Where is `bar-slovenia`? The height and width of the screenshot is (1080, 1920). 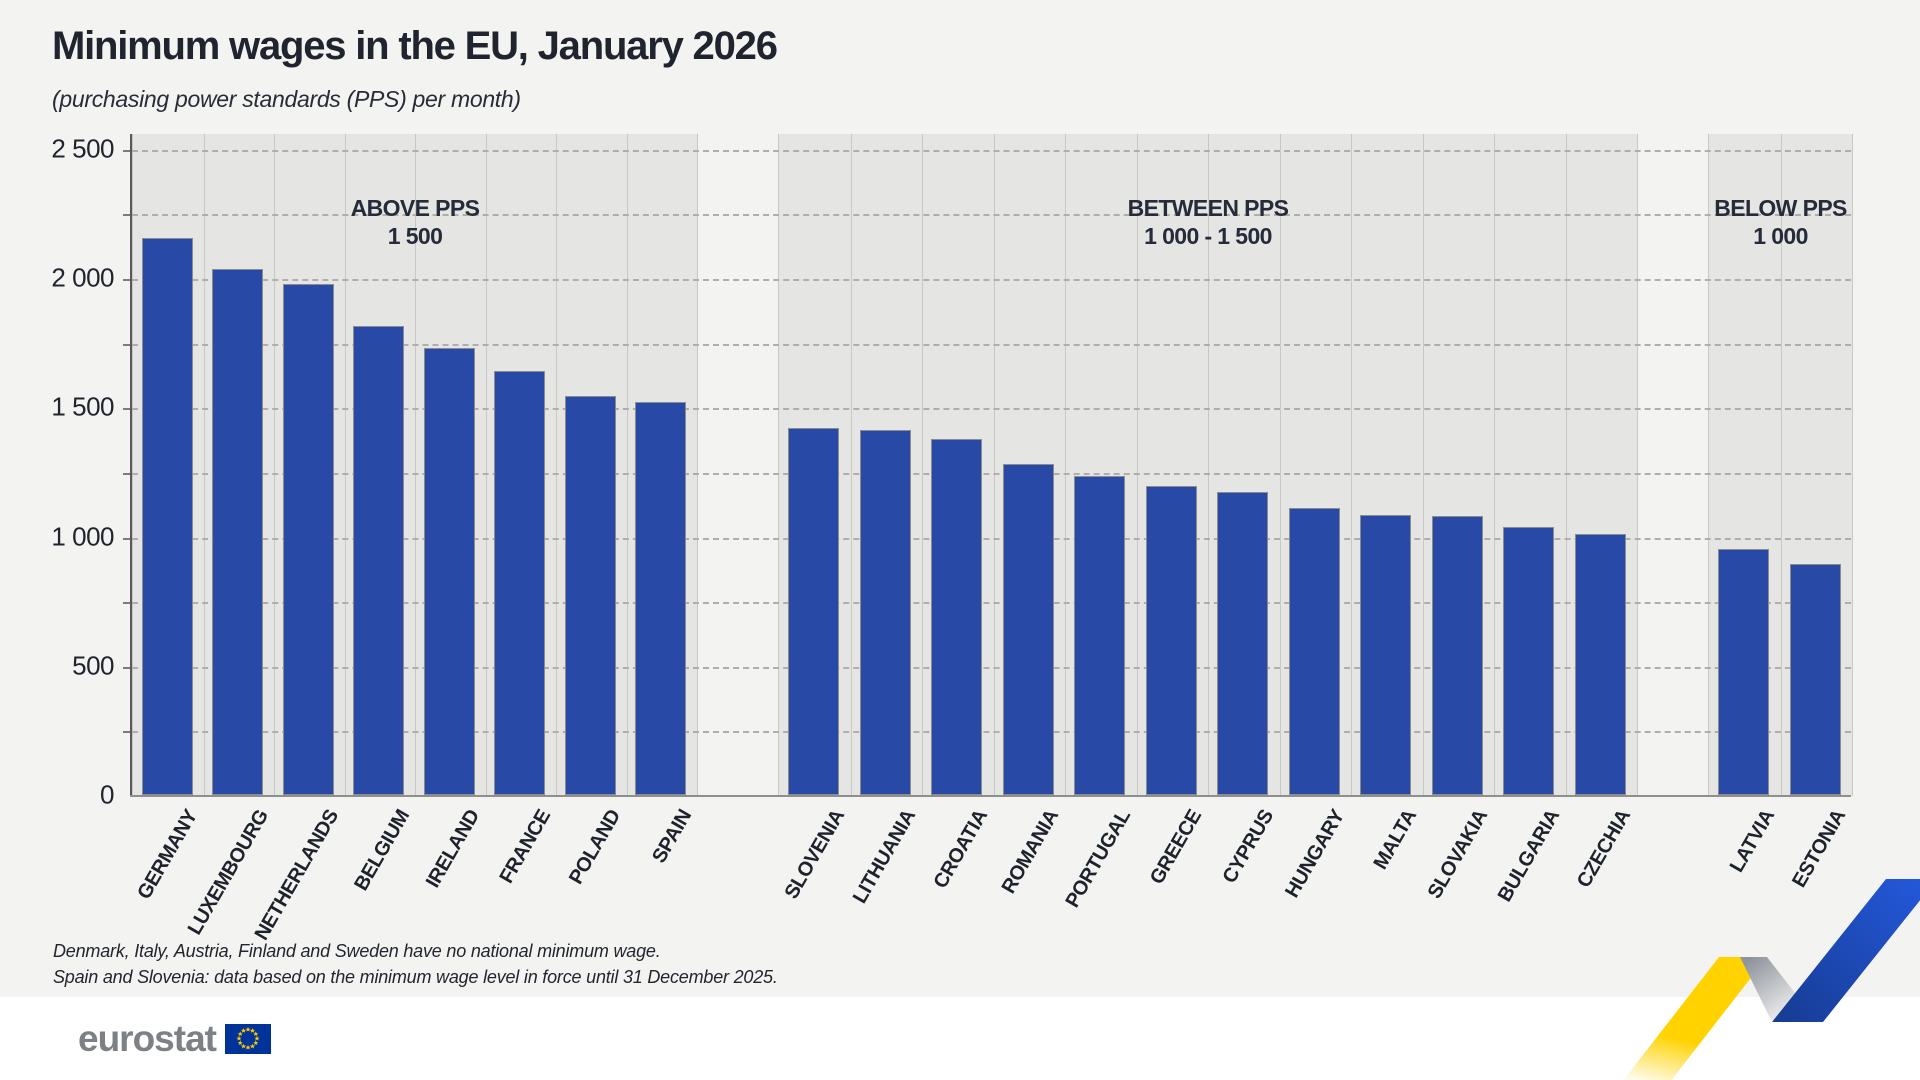
bar-slovenia is located at coordinates (814, 611).